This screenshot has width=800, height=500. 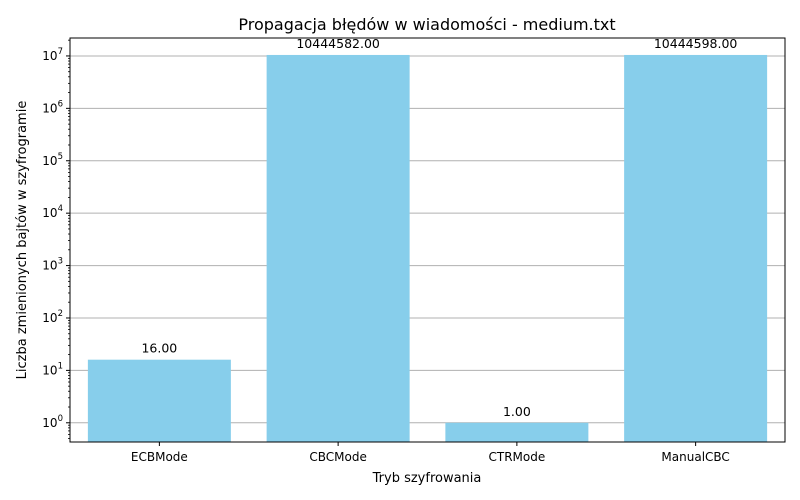 What do you see at coordinates (52, 55) in the screenshot?
I see `y-tick-label: 10⁷` at bounding box center [52, 55].